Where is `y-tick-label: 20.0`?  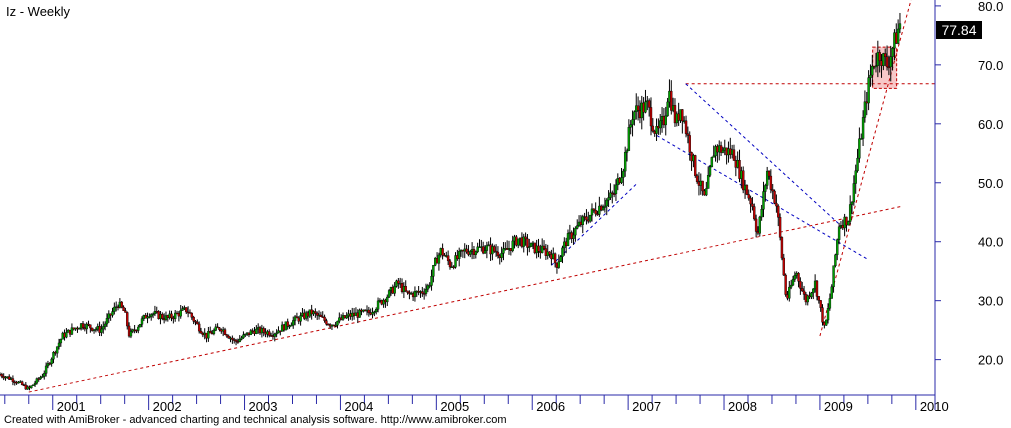
y-tick-label: 20.0 is located at coordinates (990, 360).